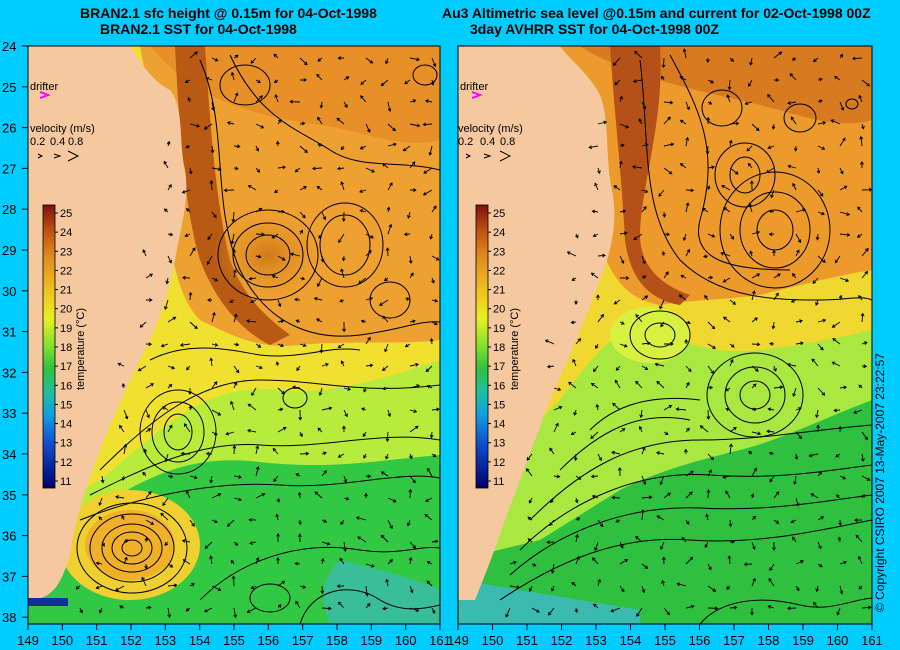 Image resolution: width=900 pixels, height=650 pixels. What do you see at coordinates (9, 332) in the screenshot?
I see `lat-tick-label: 31` at bounding box center [9, 332].